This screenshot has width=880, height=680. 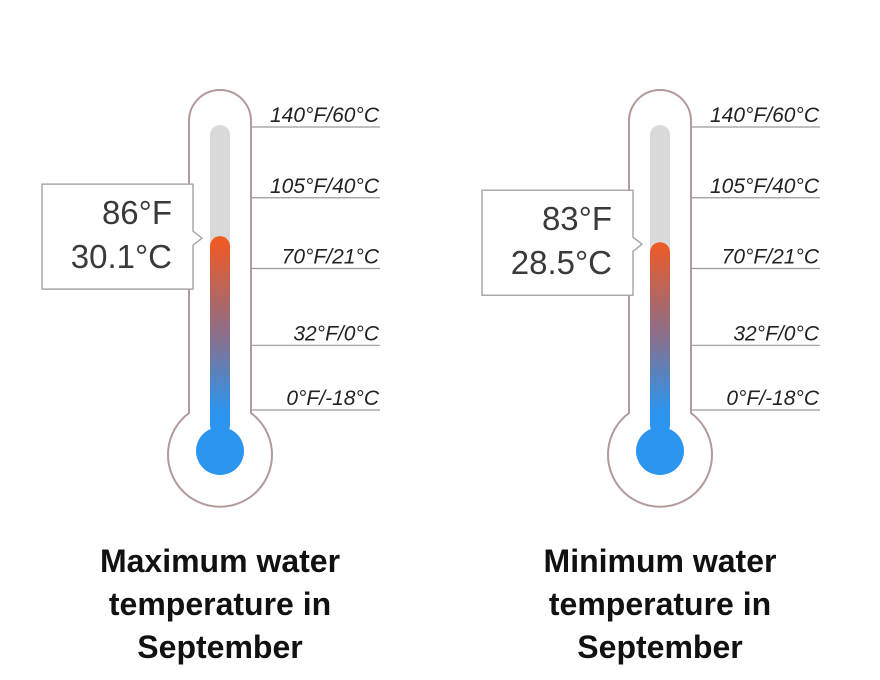 I want to click on gauge-title-max: Maximum water temperature in September, so click(x=220, y=604).